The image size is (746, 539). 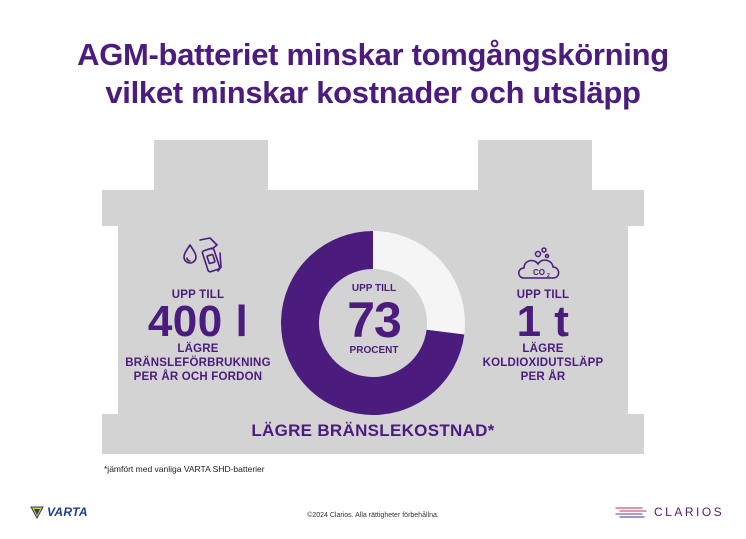 I want to click on varta-wordmark: VARTA, so click(x=67, y=512).